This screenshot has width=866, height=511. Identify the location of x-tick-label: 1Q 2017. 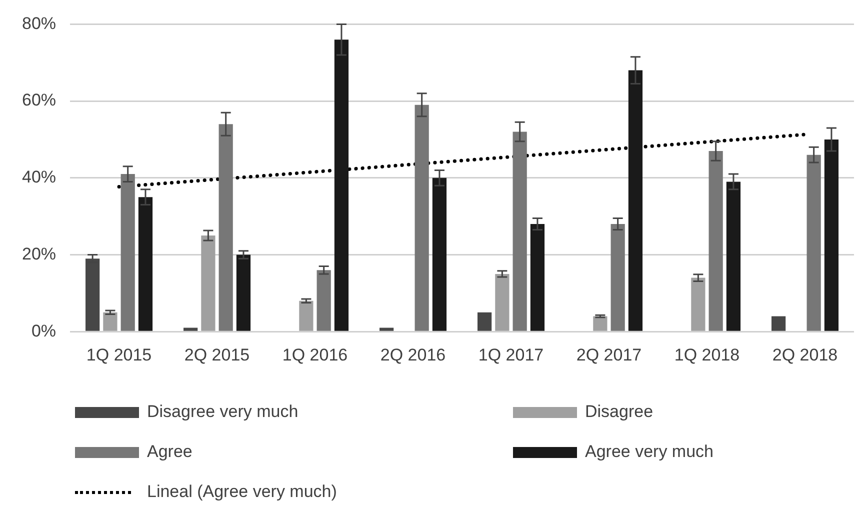
(511, 354).